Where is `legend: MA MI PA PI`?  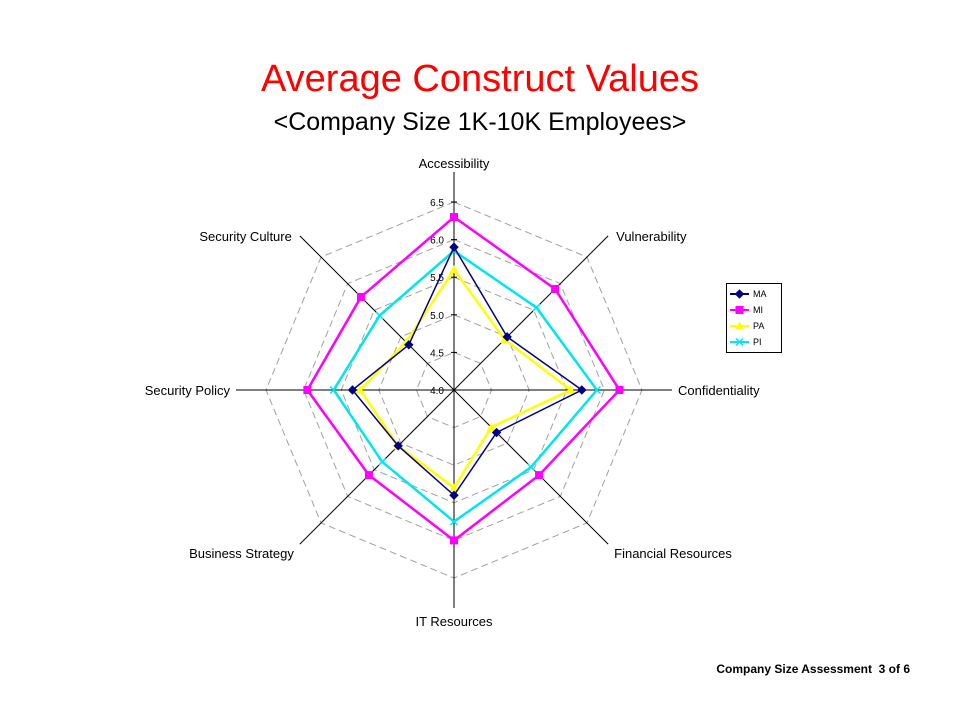 legend: MA MI PA PI is located at coordinates (754, 318).